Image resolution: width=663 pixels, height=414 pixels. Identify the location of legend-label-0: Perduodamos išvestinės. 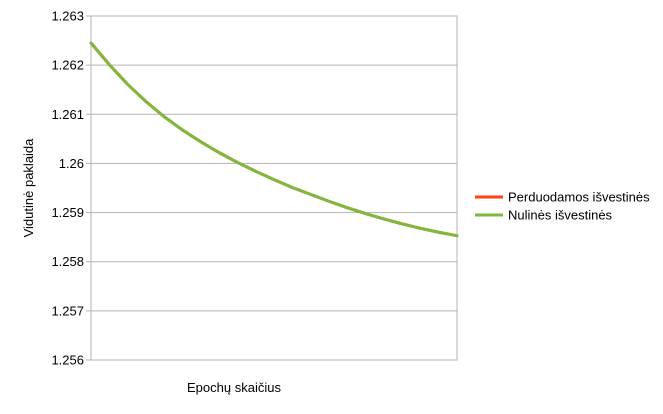
(579, 197).